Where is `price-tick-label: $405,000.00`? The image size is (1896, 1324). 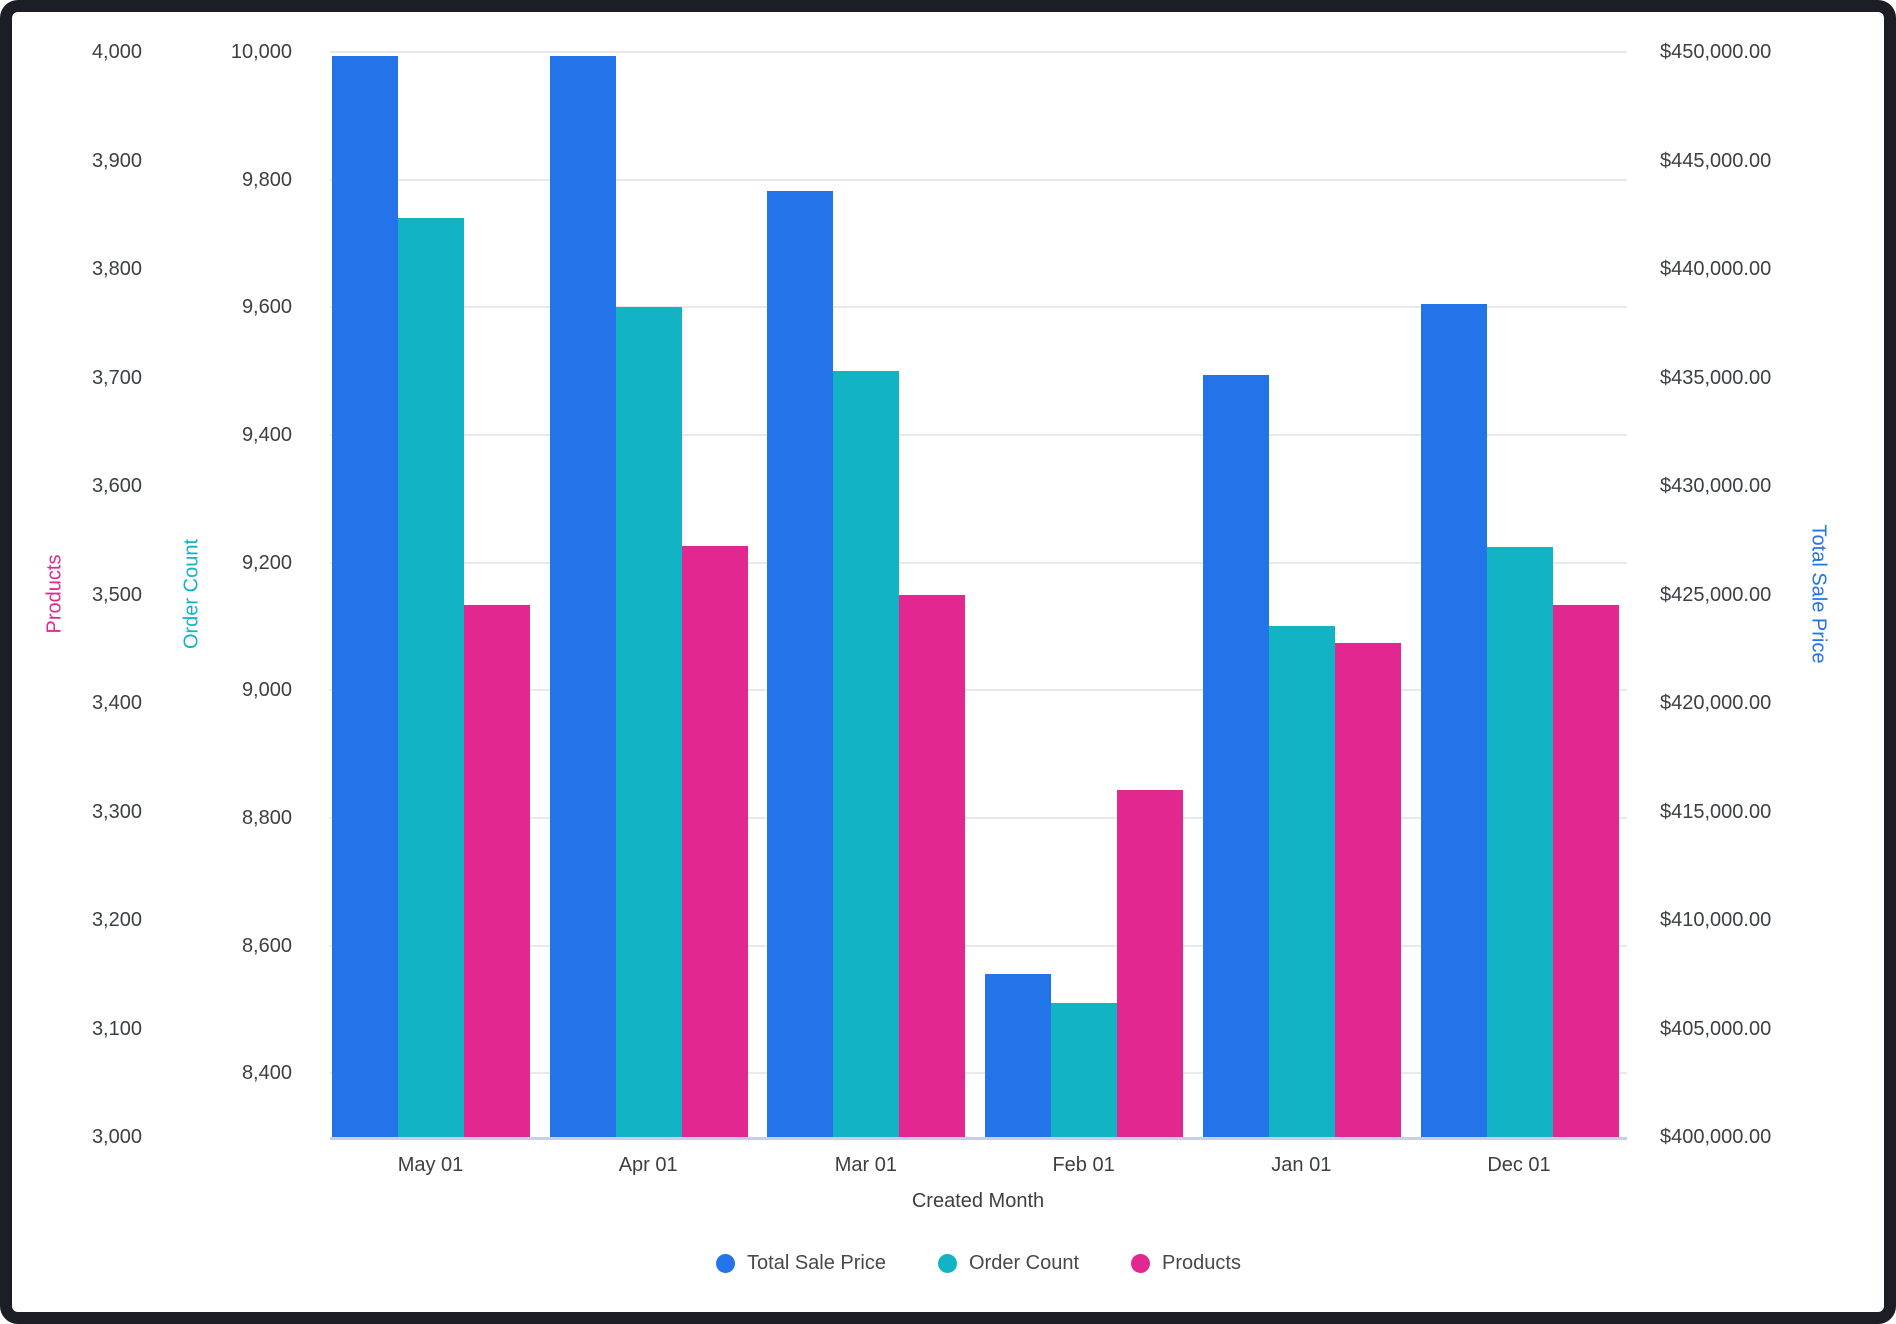
price-tick-label: $405,000.00 is located at coordinates (1716, 1028).